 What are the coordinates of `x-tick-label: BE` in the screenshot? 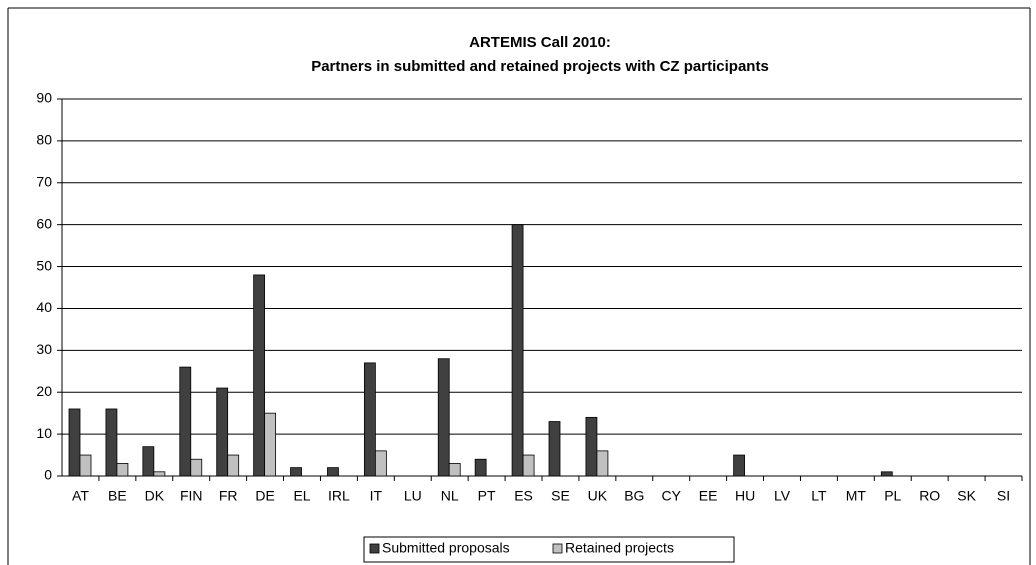 It's located at (117, 496).